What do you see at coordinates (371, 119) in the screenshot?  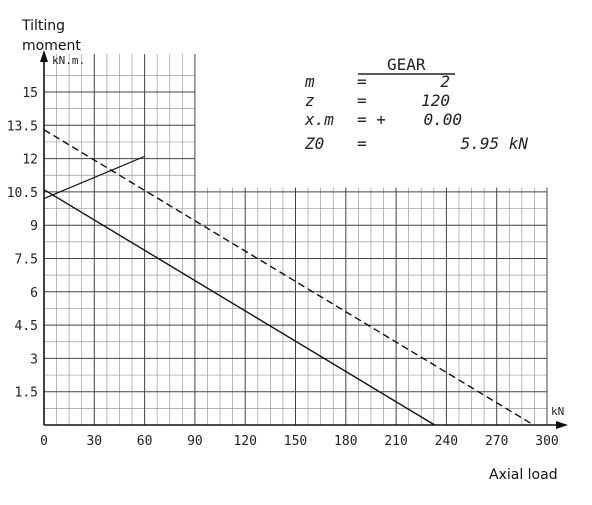 I see `gear-param-op: = +` at bounding box center [371, 119].